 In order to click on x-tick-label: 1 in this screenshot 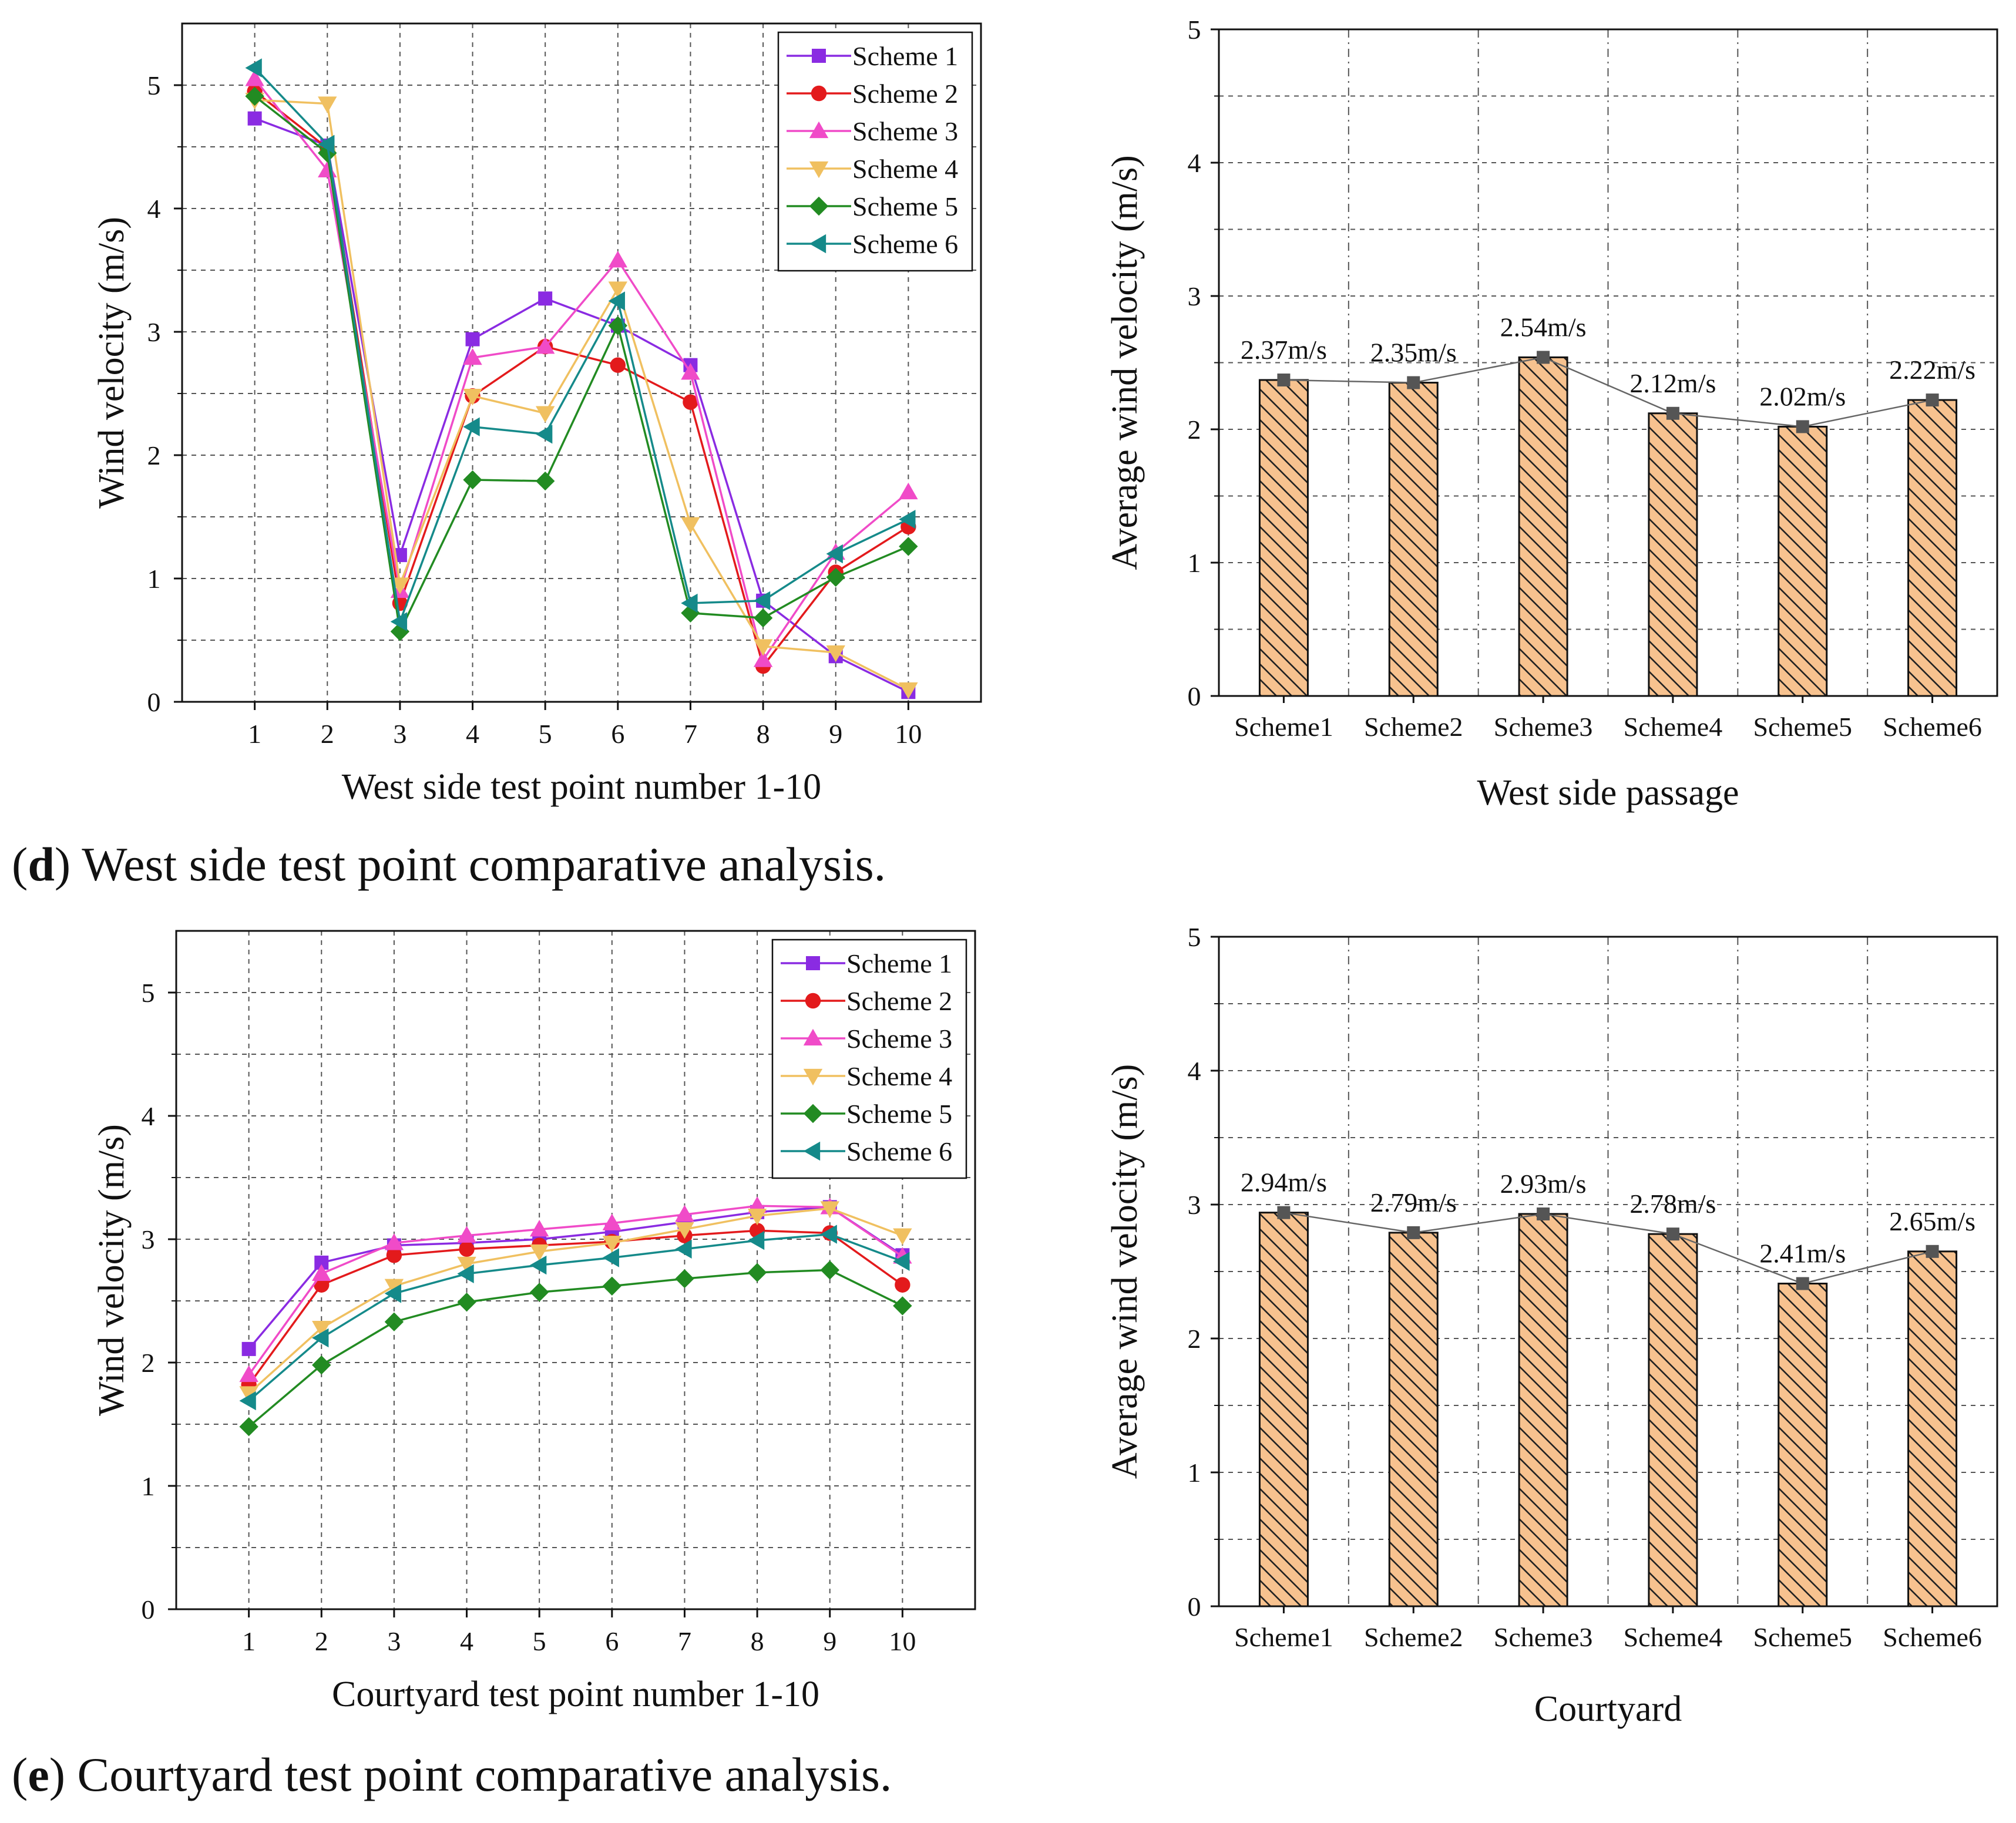, I will do `click(254, 734)`.